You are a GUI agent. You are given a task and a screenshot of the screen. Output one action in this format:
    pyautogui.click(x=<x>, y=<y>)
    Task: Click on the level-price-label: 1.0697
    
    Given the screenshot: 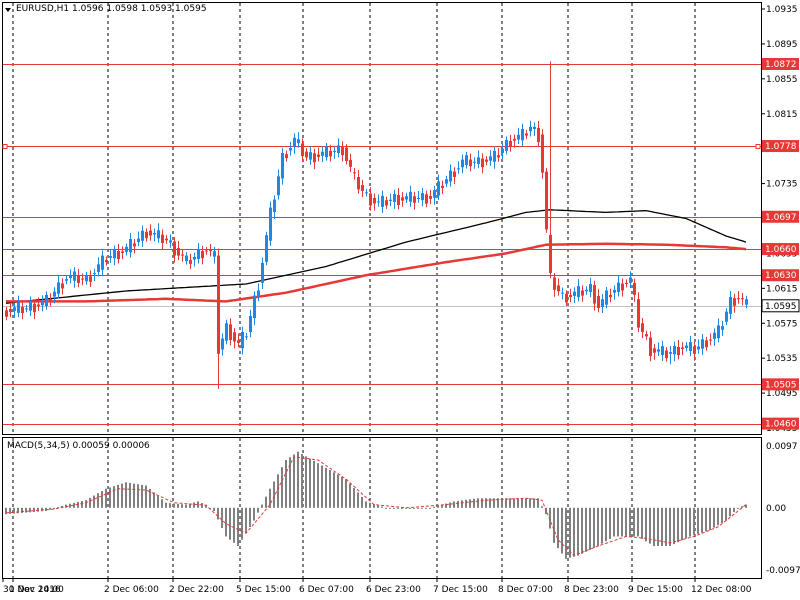 What is the action you would take?
    pyautogui.click(x=781, y=218)
    